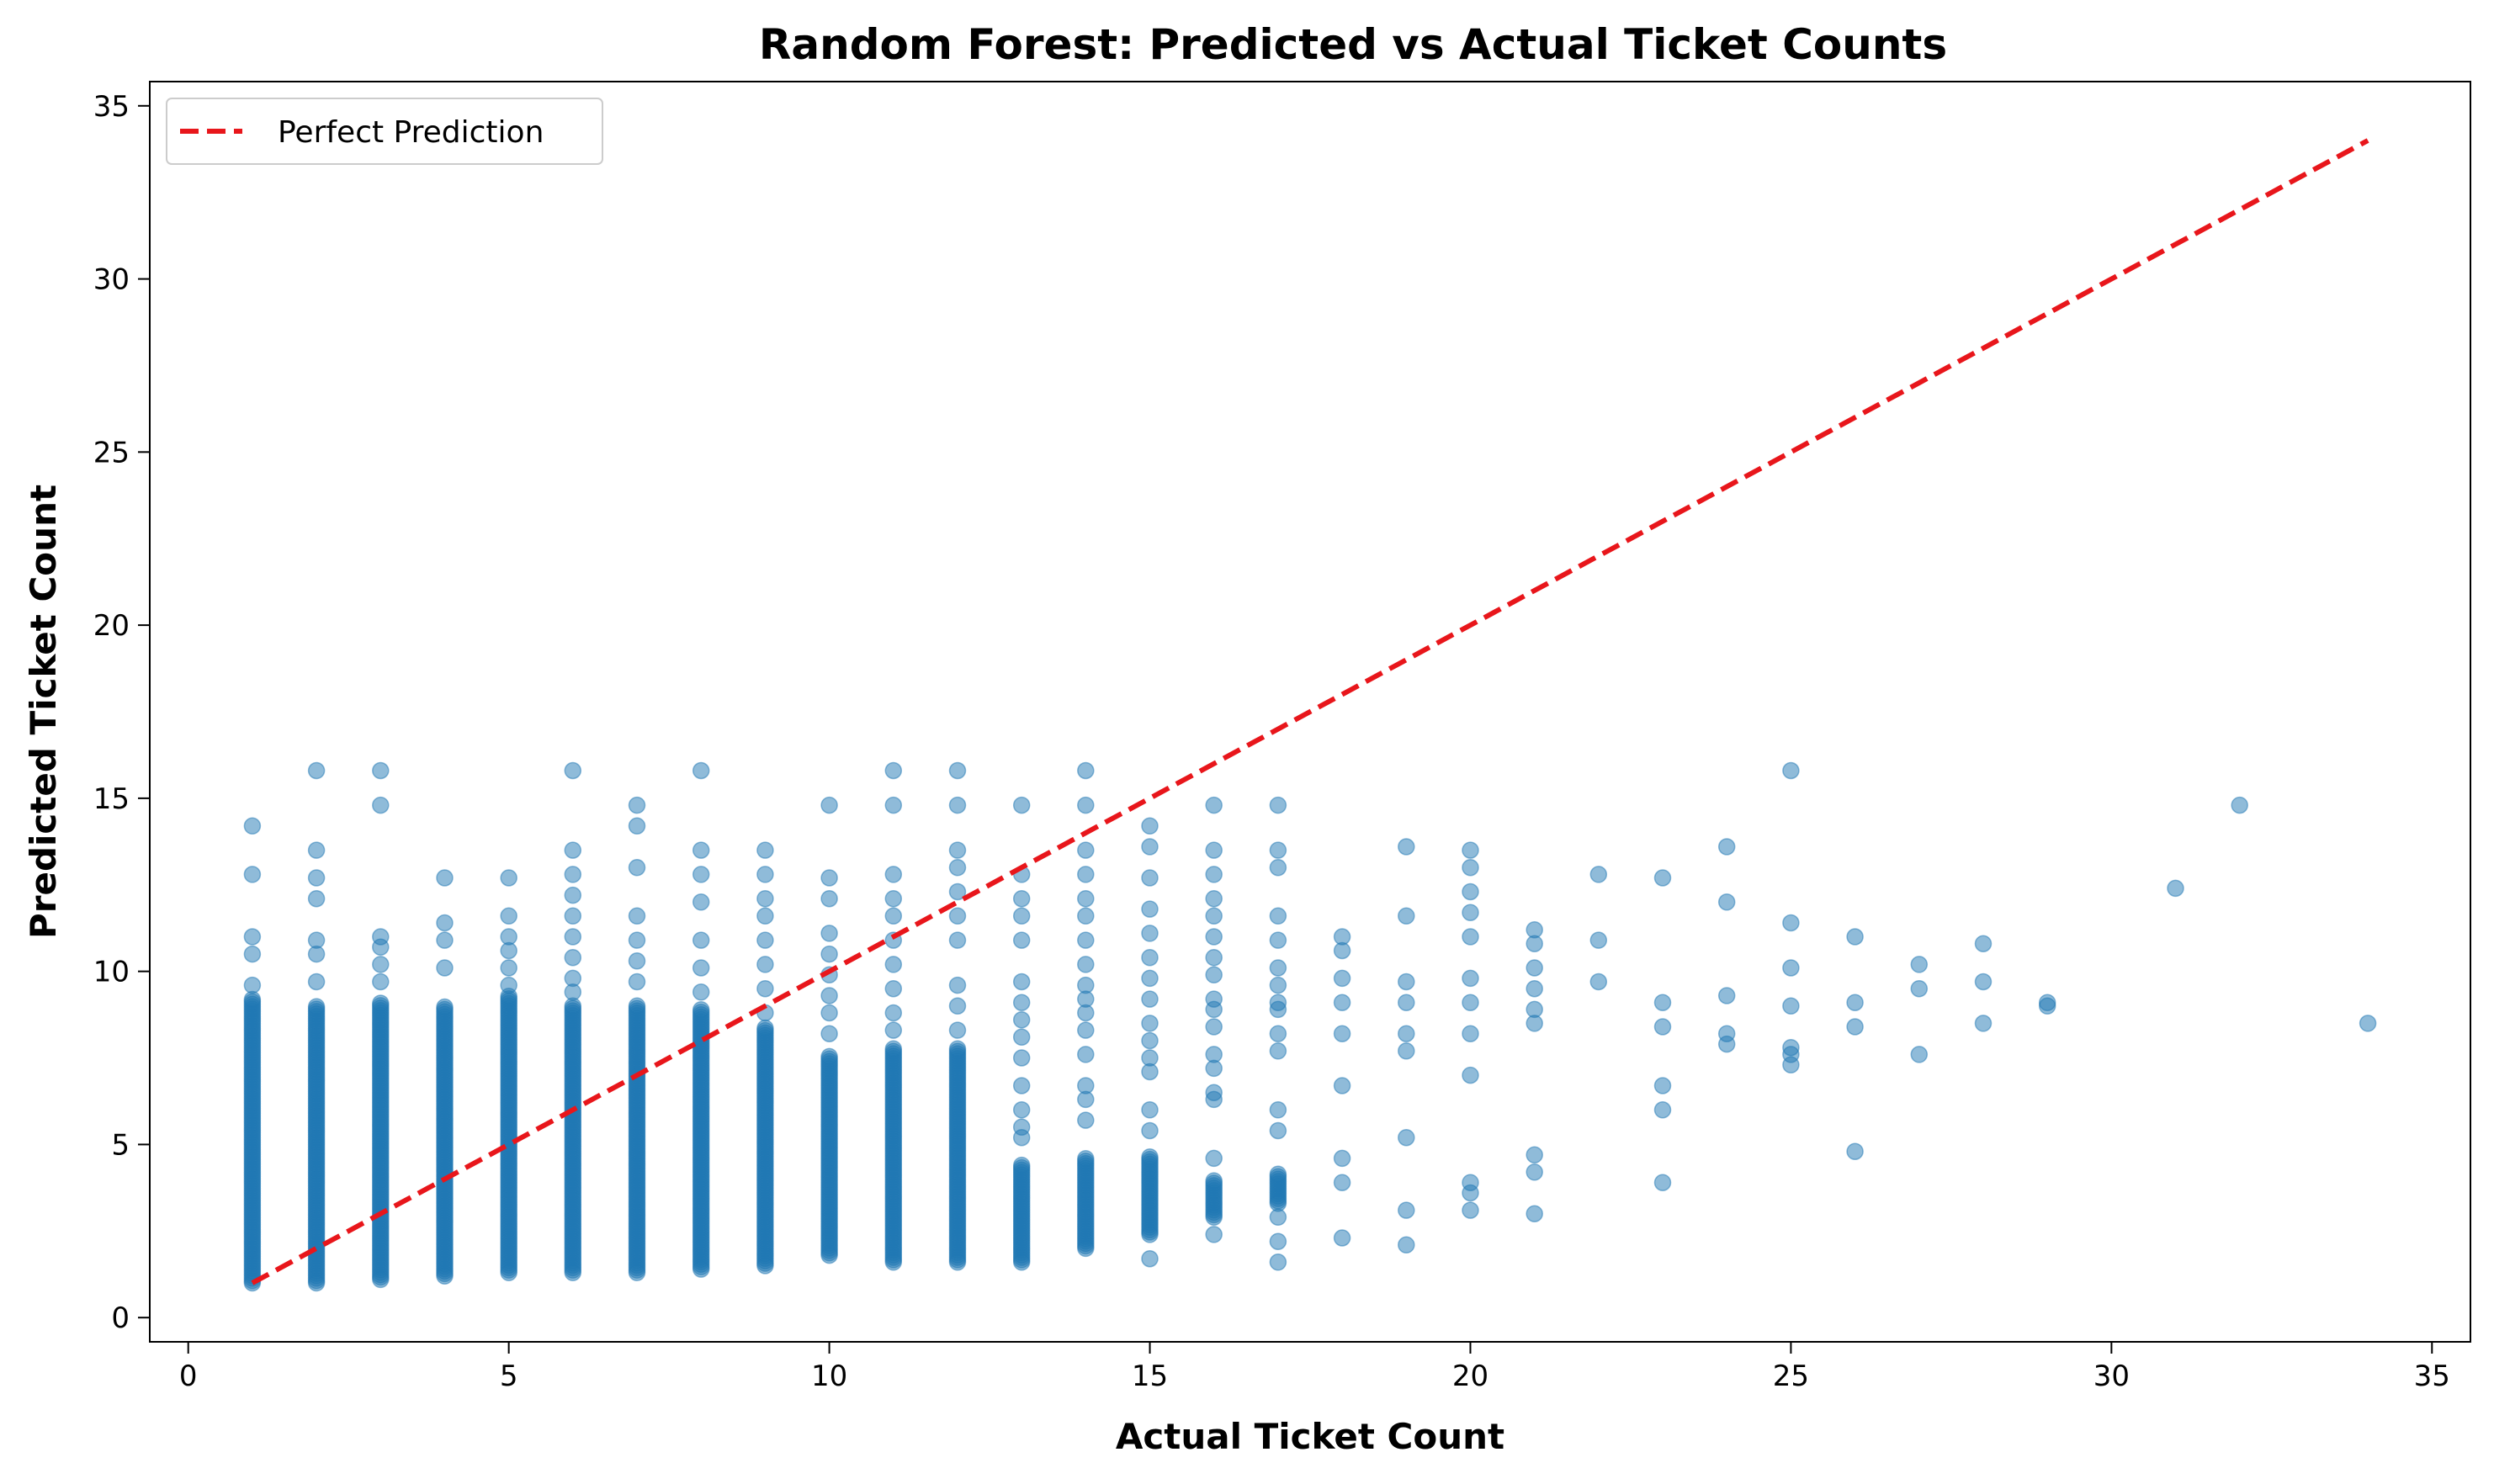  I want to click on legend-label: Perfect Prediction, so click(411, 132).